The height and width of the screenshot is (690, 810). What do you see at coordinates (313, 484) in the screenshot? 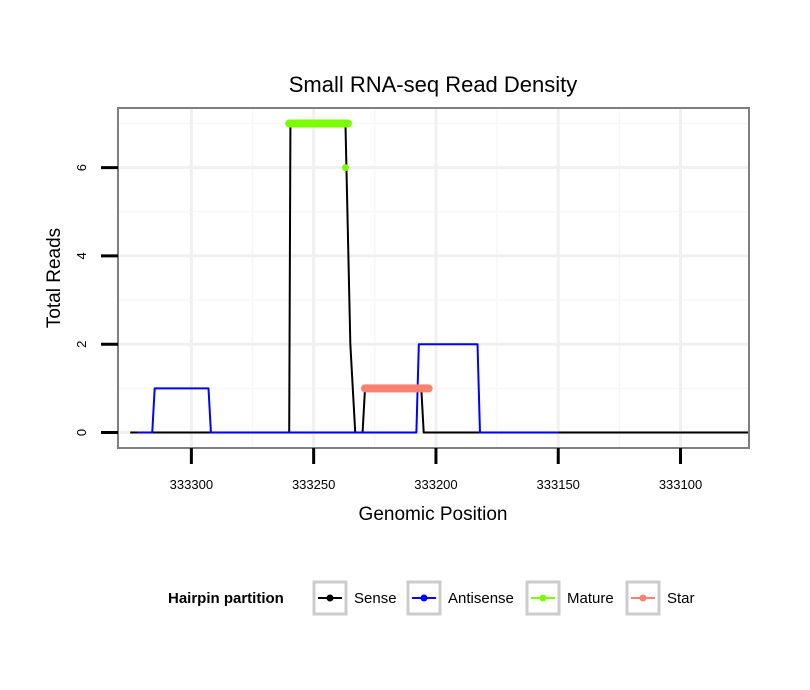
I see `x-tick-label: 333250` at bounding box center [313, 484].